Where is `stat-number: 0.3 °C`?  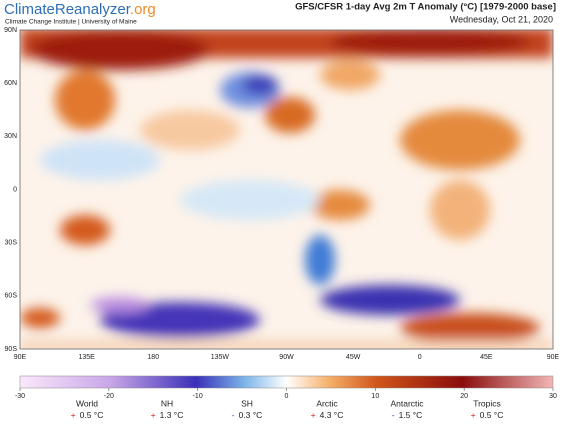
stat-number: 0.3 °C is located at coordinates (251, 415).